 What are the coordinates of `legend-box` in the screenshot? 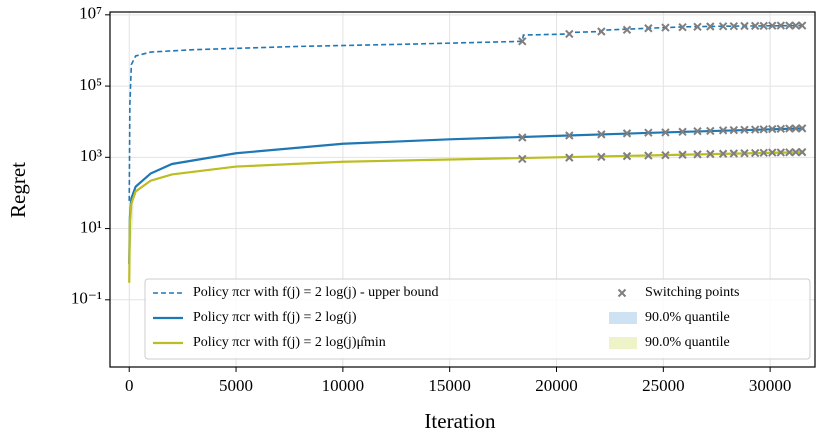 It's located at (477, 319).